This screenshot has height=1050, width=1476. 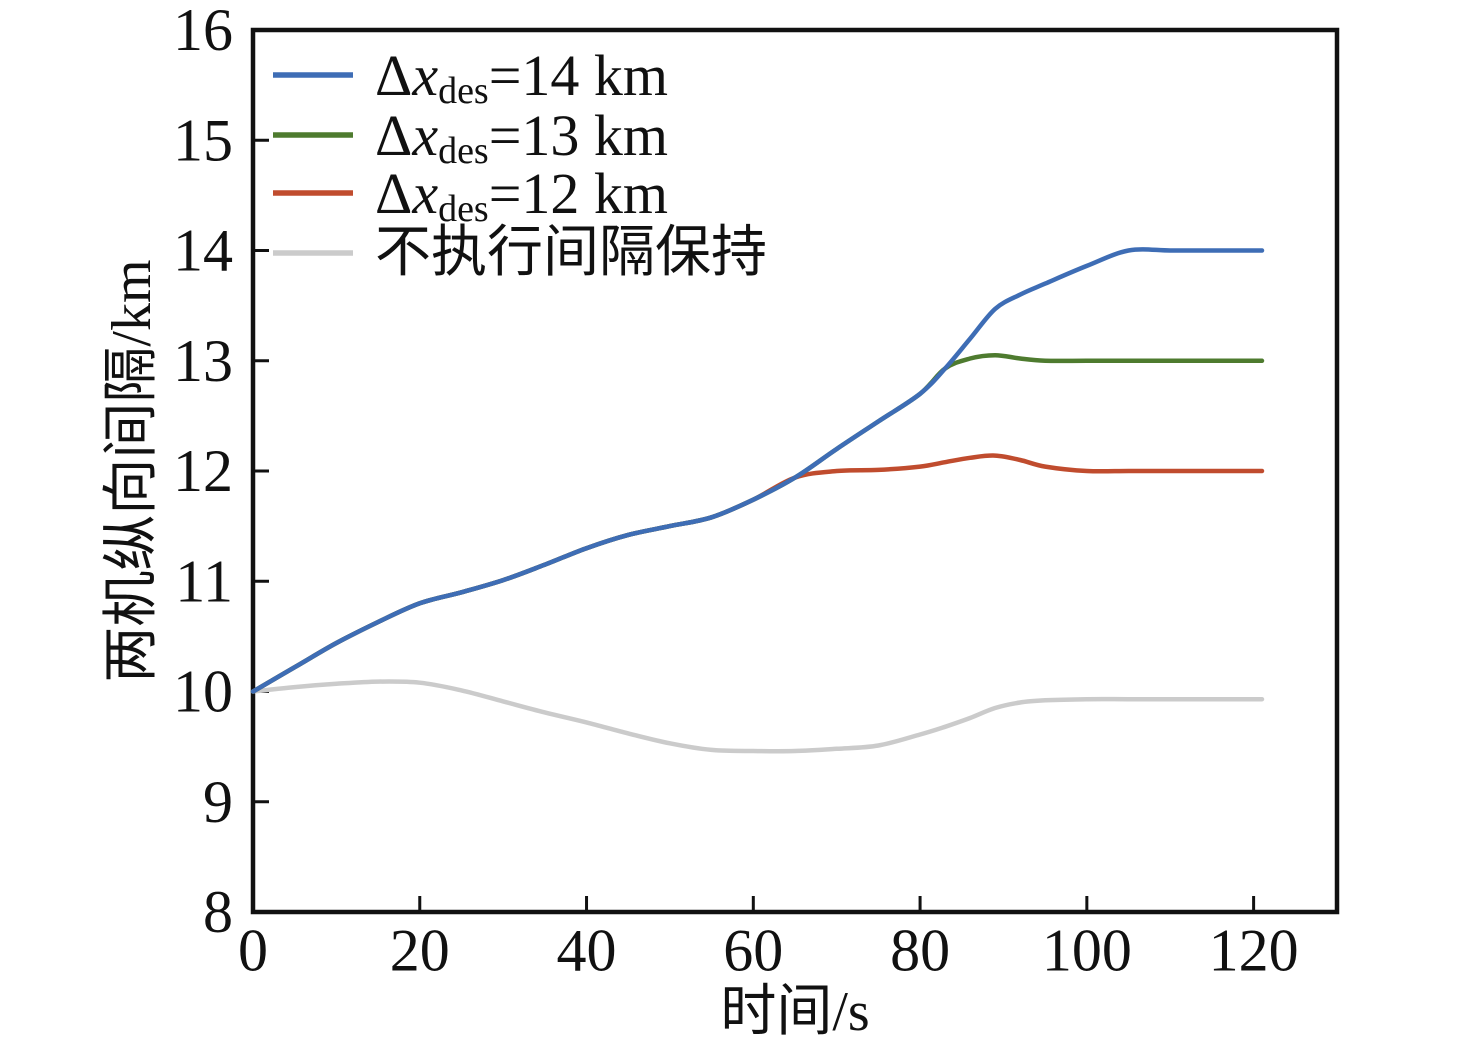 What do you see at coordinates (203, 140) in the screenshot?
I see `y-tick-label: 15` at bounding box center [203, 140].